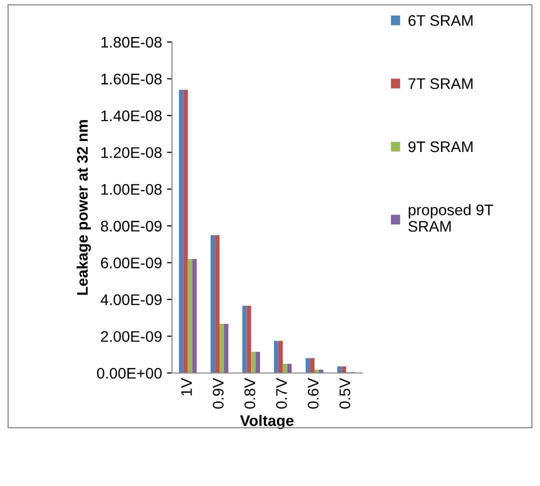 This screenshot has height=486, width=540. What do you see at coordinates (440, 84) in the screenshot?
I see `legend-label: 7T SRAM` at bounding box center [440, 84].